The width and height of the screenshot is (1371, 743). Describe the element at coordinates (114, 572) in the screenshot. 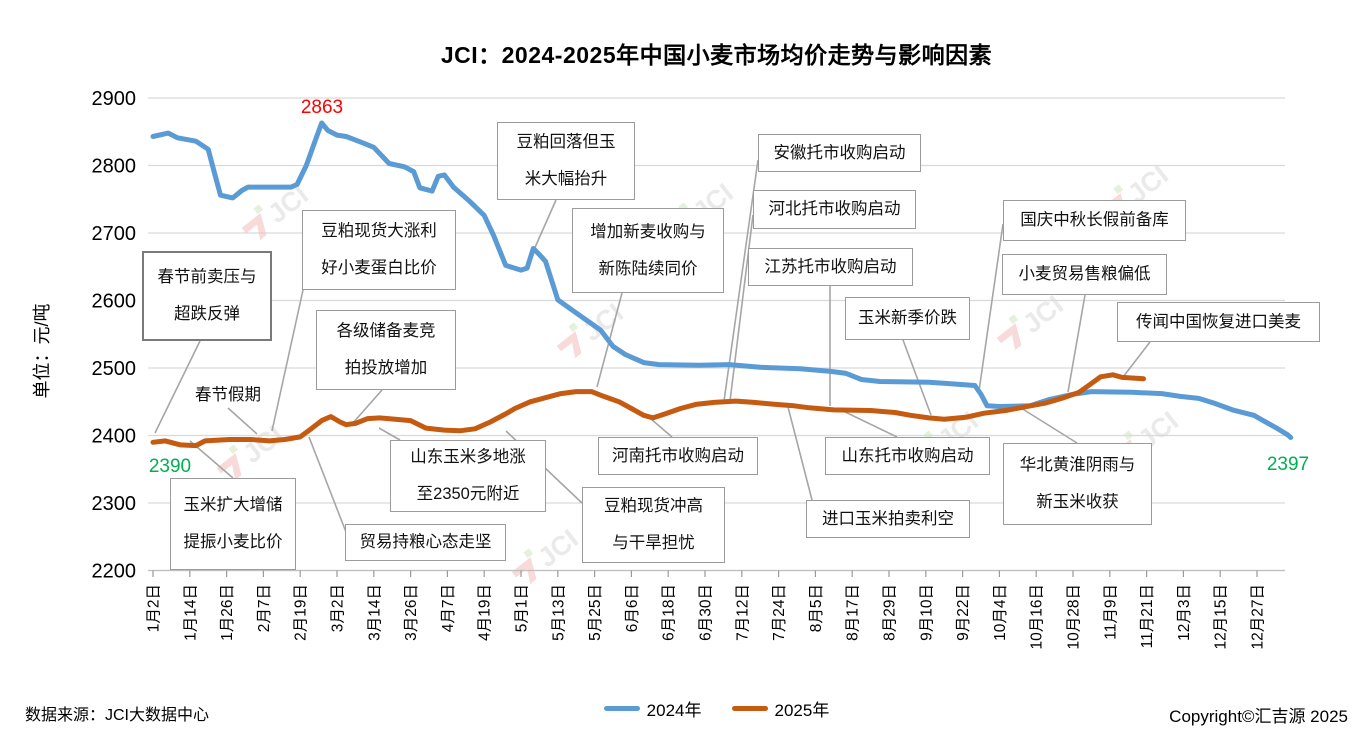

I see `y-tick-label: 2200` at that location.